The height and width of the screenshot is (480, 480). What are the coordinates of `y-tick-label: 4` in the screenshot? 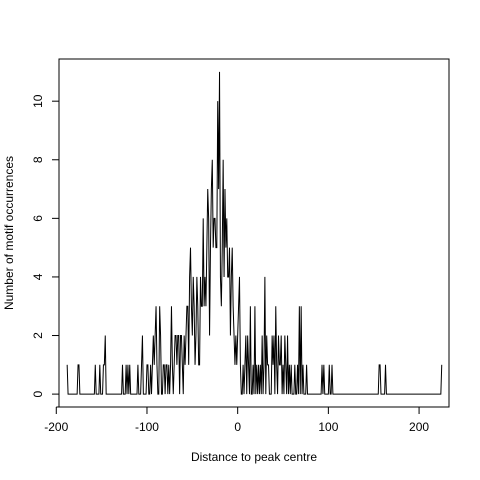 It's located at (38, 276).